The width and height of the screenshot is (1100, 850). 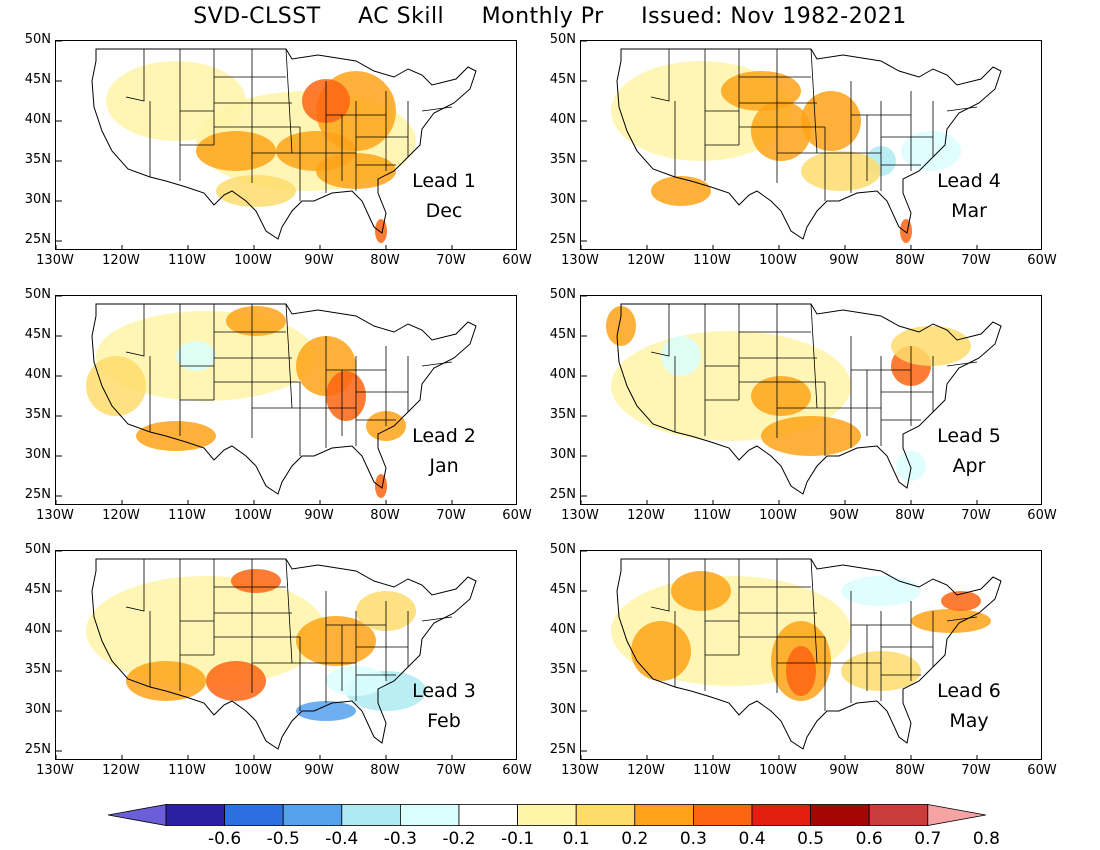 I want to click on colorbar-tick-label: -0.6, so click(x=225, y=839).